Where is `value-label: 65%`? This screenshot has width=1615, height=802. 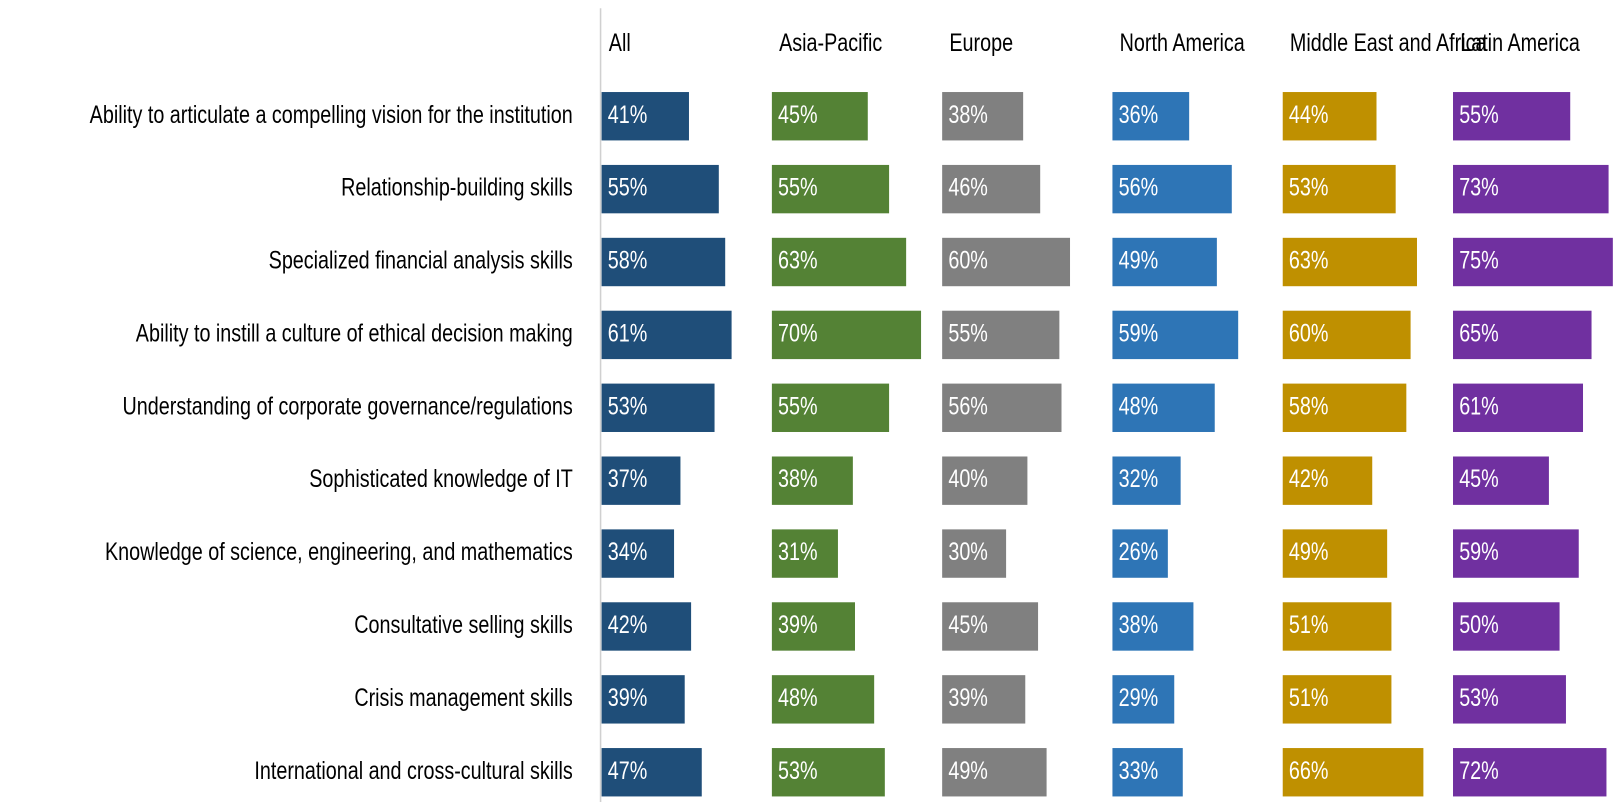
value-label: 65% is located at coordinates (1479, 333).